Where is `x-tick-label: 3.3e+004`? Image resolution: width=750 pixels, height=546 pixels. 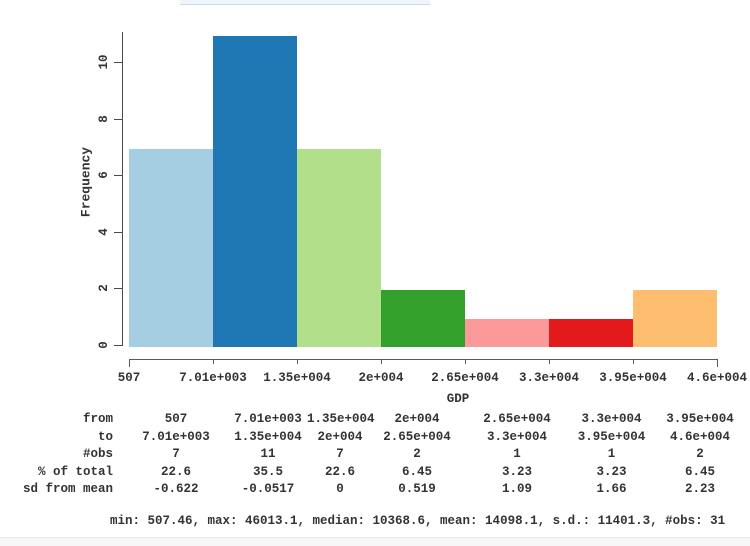 x-tick-label: 3.3e+004 is located at coordinates (549, 378).